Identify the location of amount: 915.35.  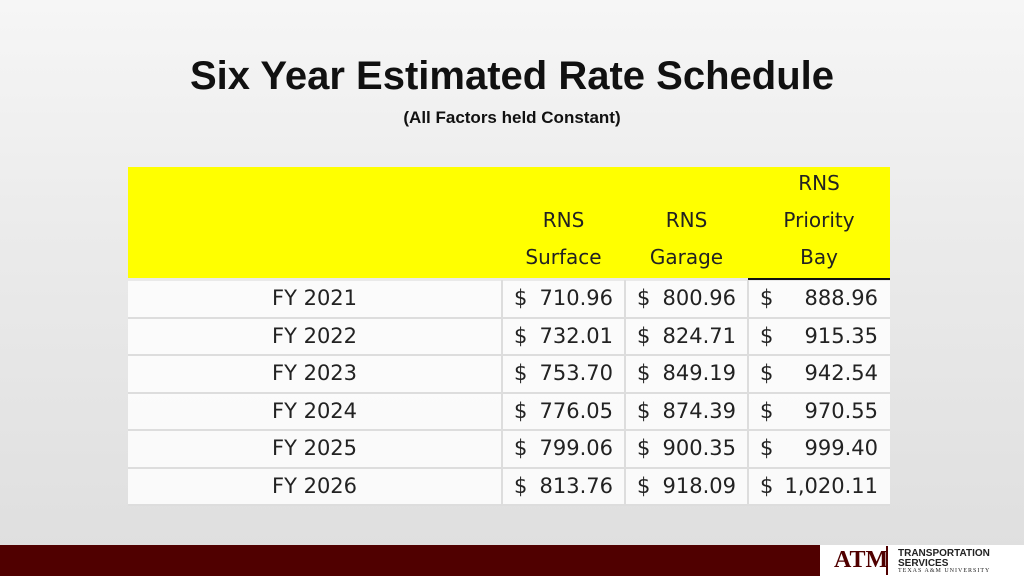
(841, 335).